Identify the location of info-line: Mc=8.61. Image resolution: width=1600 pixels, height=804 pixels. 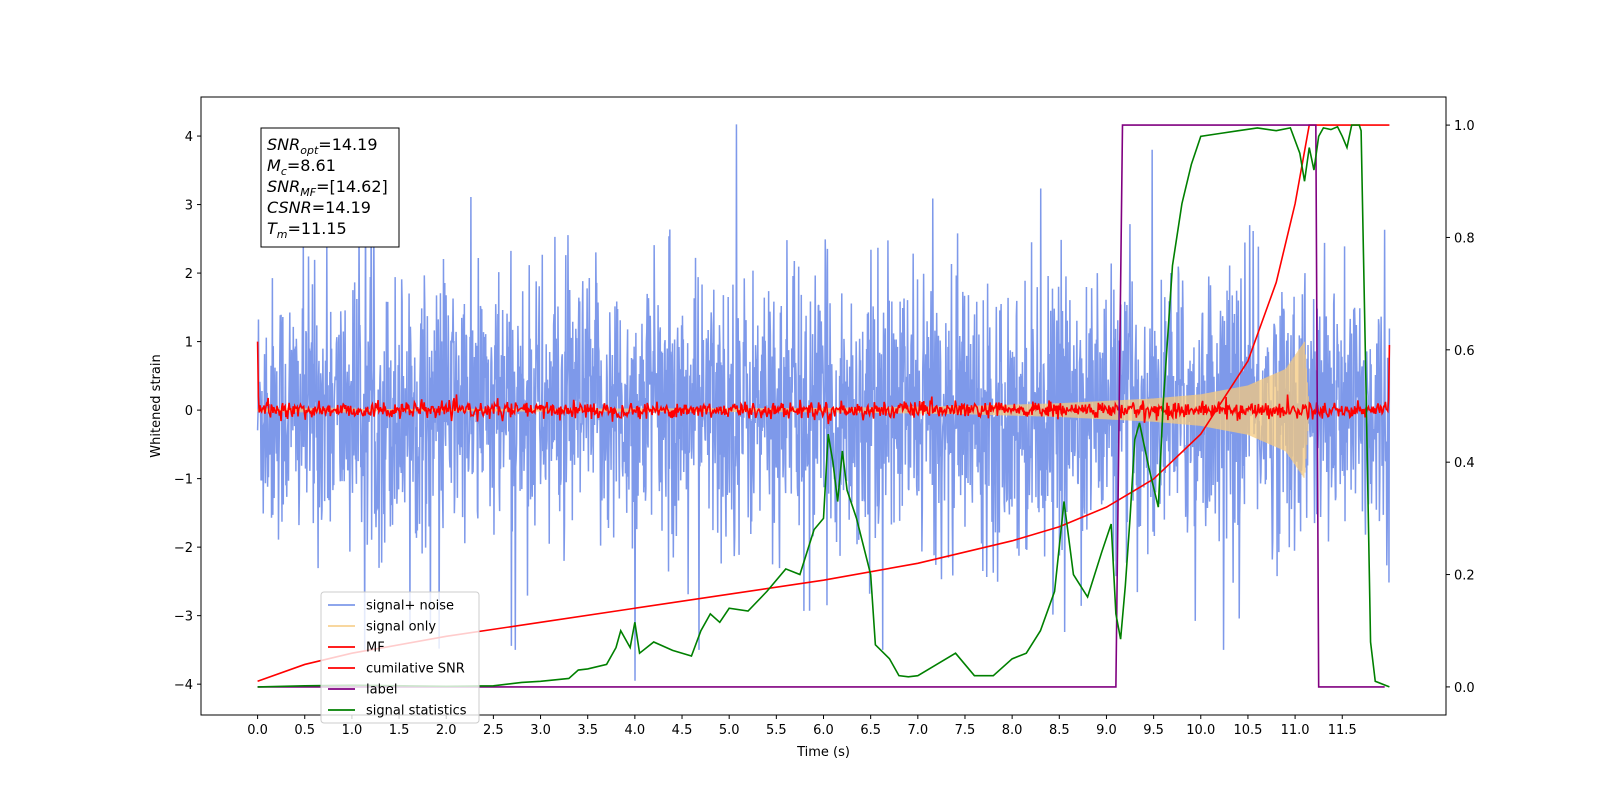
(301, 167).